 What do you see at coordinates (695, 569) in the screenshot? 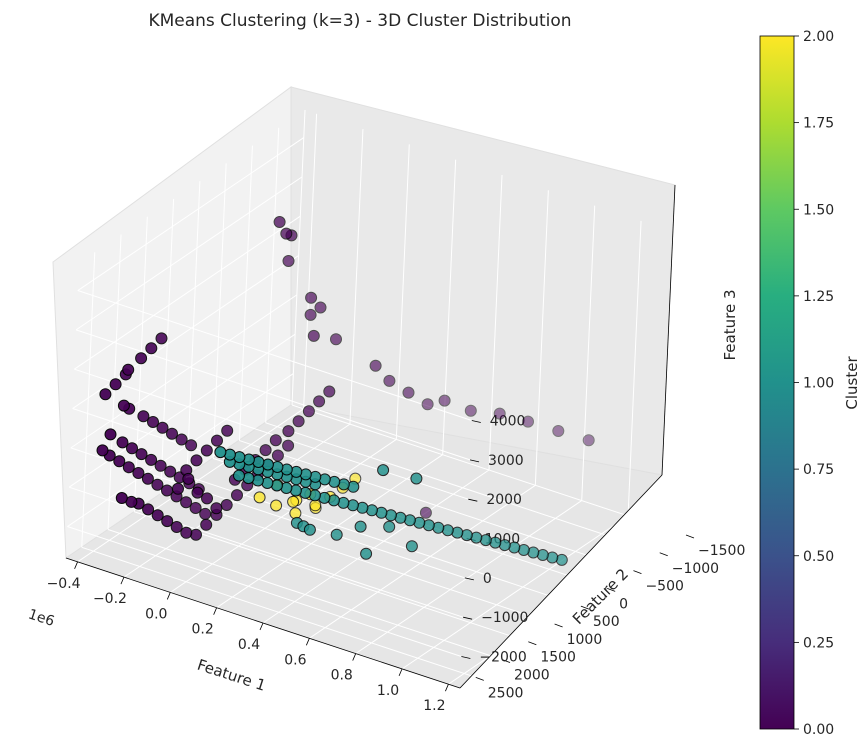
I see `y-tick-label-1: −1000` at bounding box center [695, 569].